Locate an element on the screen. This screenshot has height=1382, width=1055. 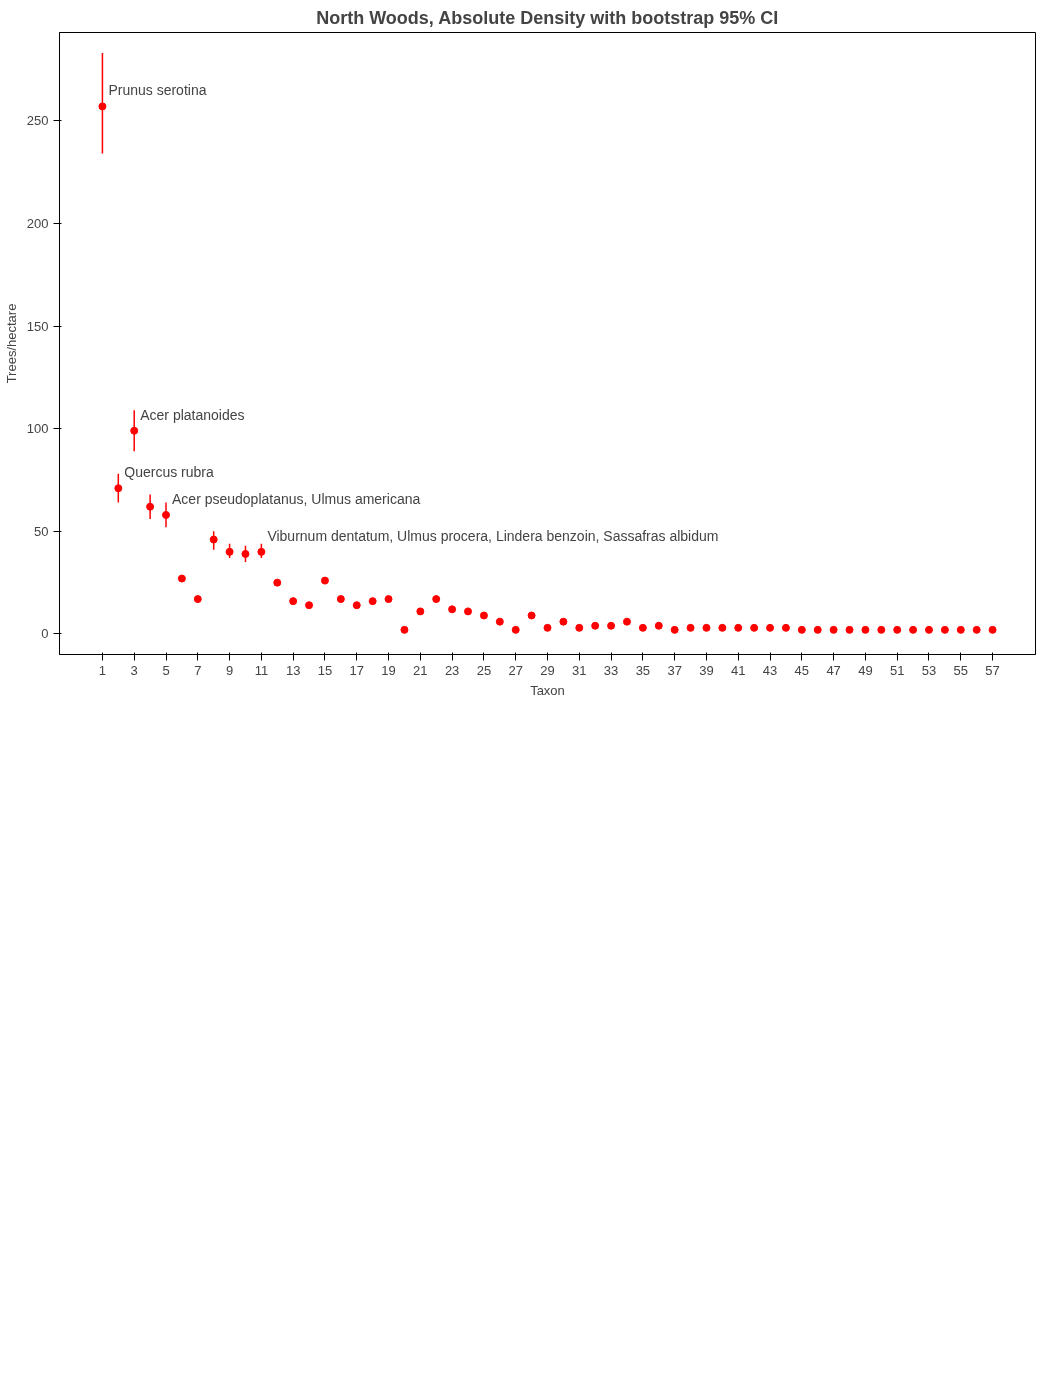
x-tick-label: 9 is located at coordinates (229, 670).